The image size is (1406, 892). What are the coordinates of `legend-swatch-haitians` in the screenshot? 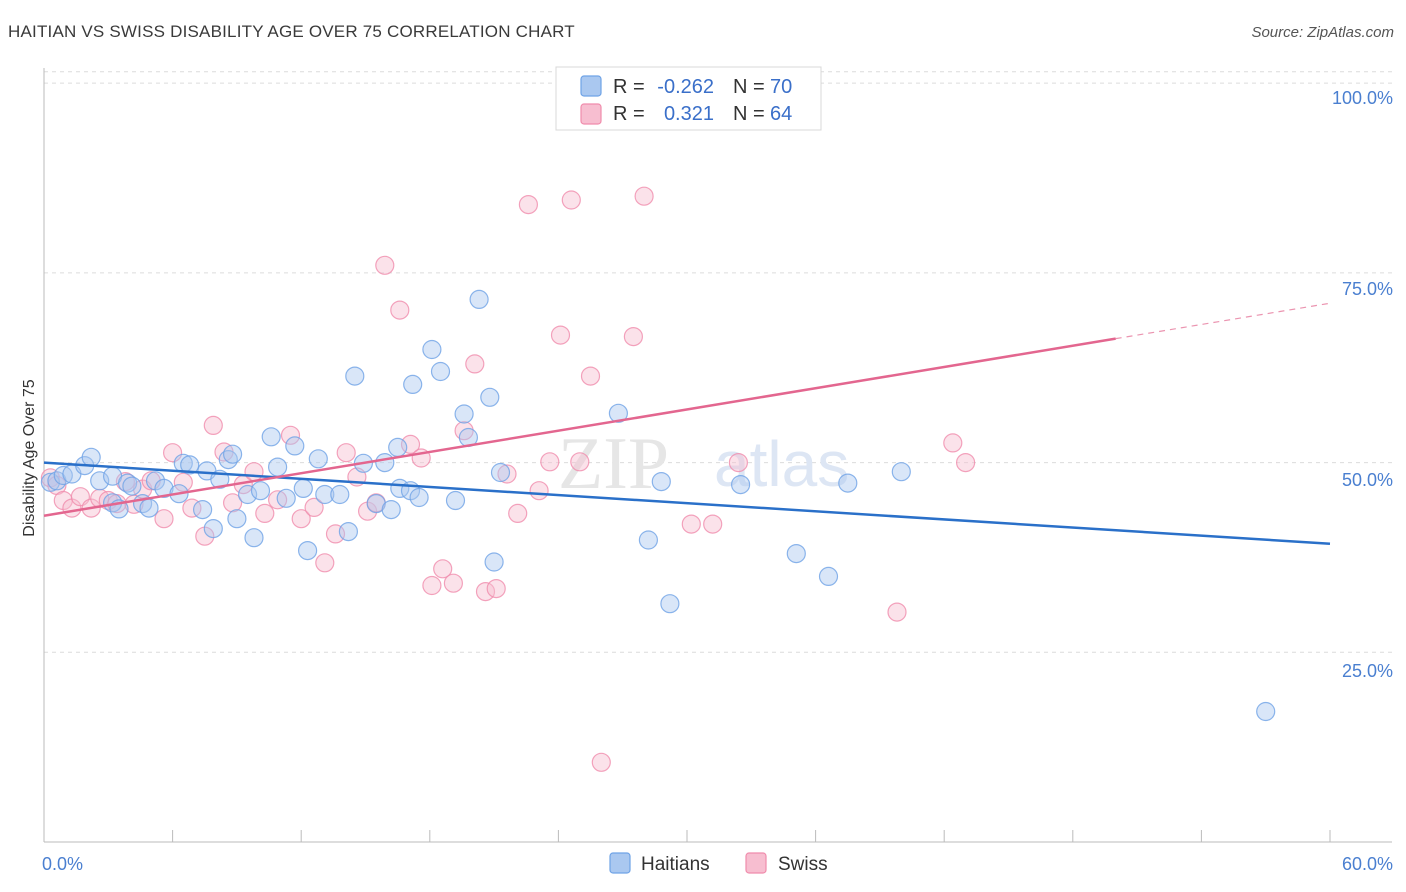 It's located at (591, 86).